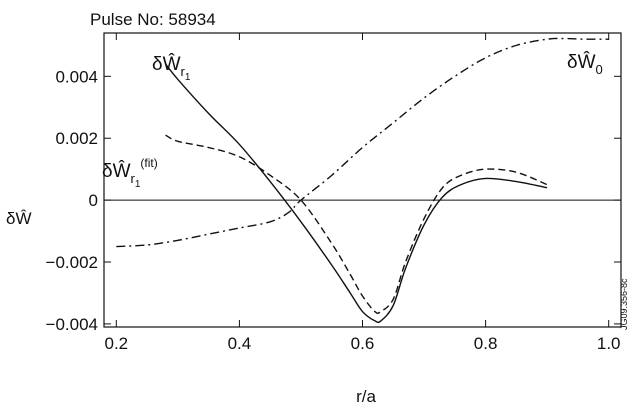 The width and height of the screenshot is (632, 409). What do you see at coordinates (581, 62) in the screenshot?
I see `series-label-zero-main: δŴ` at bounding box center [581, 62].